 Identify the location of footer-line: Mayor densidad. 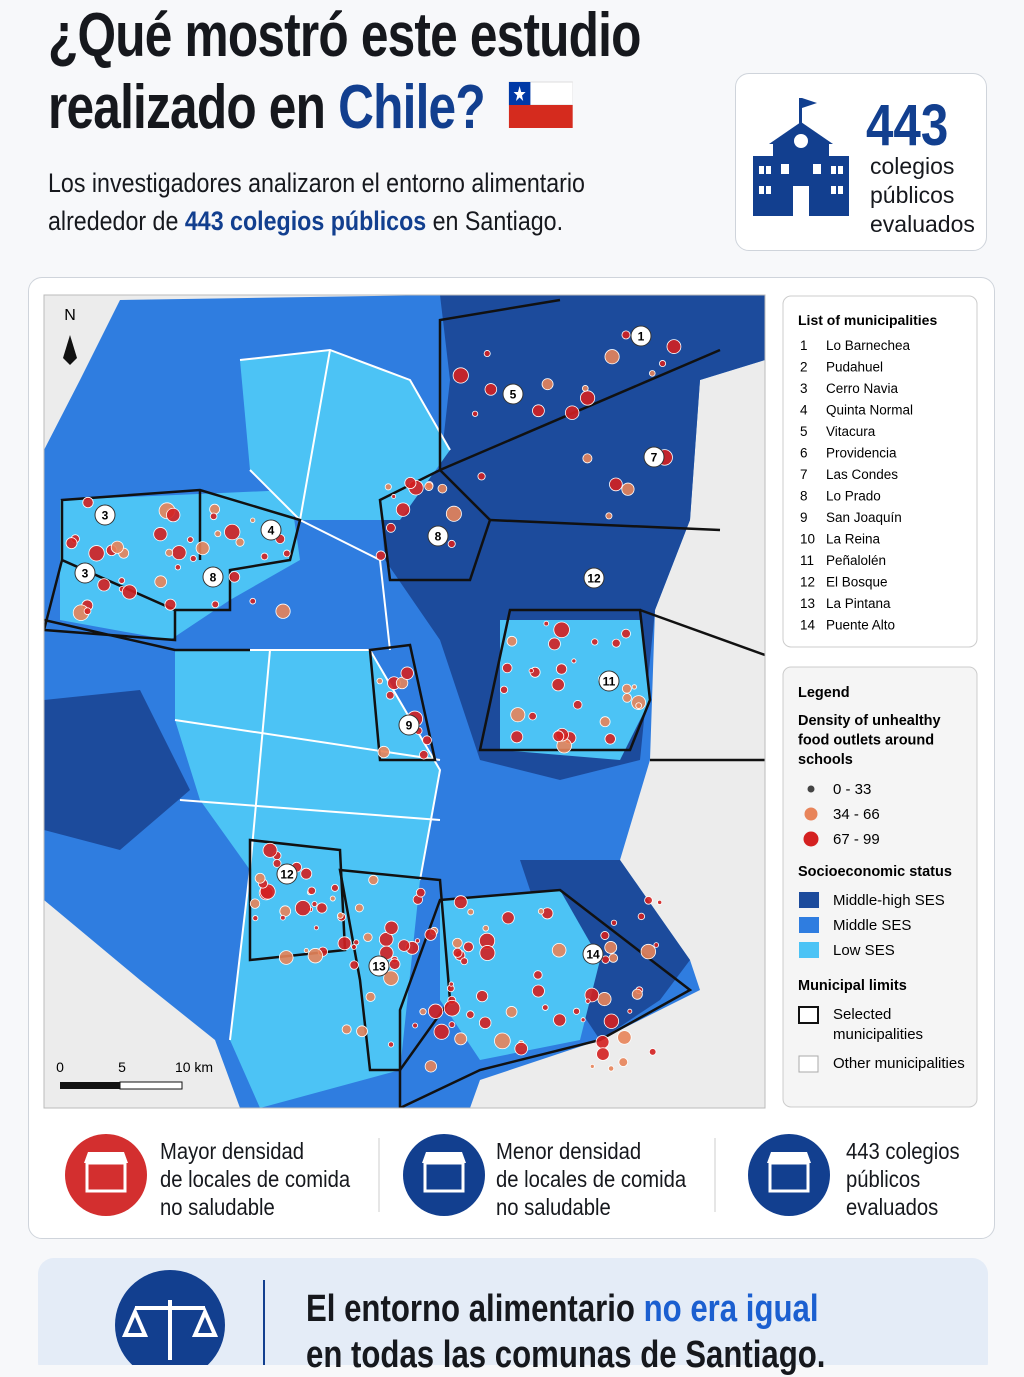
(232, 1151).